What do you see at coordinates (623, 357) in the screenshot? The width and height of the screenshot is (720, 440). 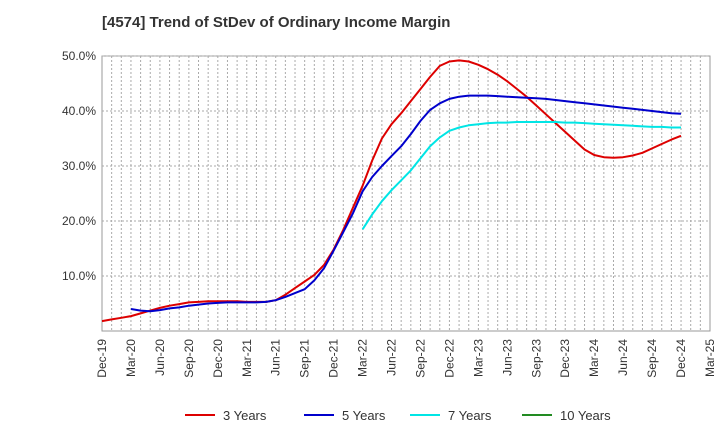 I see `x-tick-label: Jun-24` at bounding box center [623, 357].